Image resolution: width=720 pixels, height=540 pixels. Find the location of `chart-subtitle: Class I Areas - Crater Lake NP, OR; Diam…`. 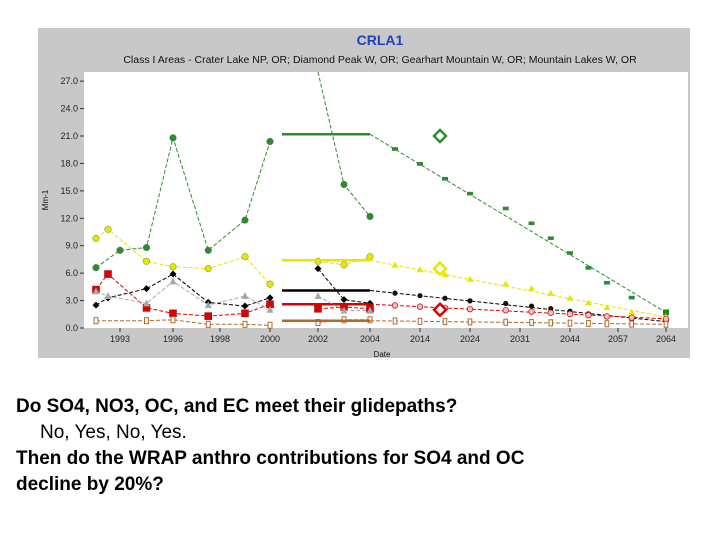

chart-subtitle: Class I Areas - Crater Lake NP, OR; Diam… is located at coordinates (380, 60).